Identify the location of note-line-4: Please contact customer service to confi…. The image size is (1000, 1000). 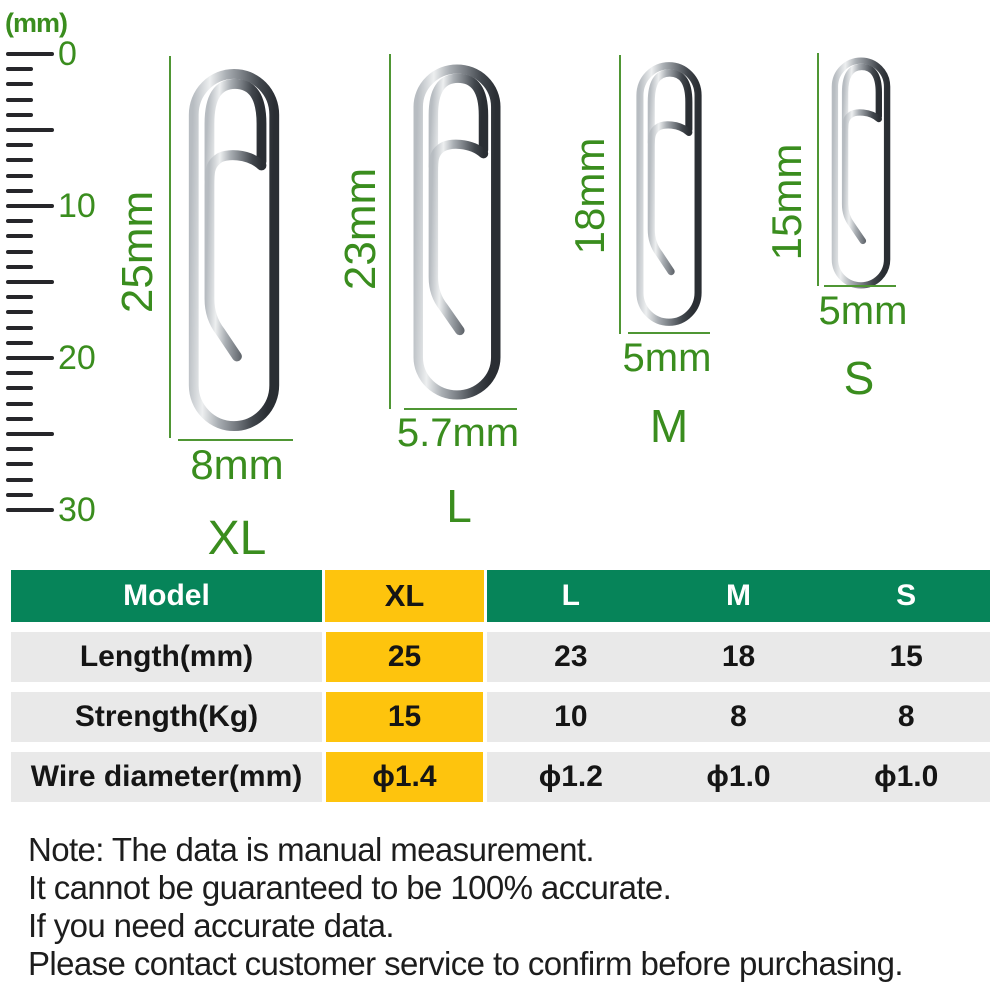
(466, 963).